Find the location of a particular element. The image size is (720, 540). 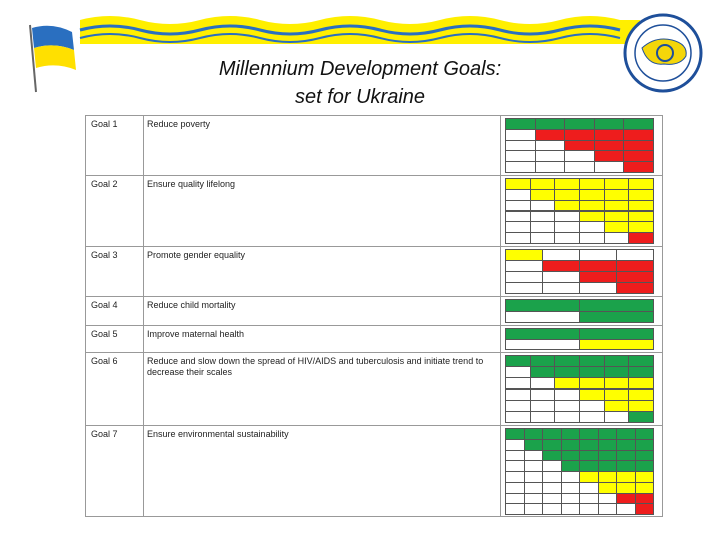

goal-label: Goal 3 is located at coordinates (104, 255).